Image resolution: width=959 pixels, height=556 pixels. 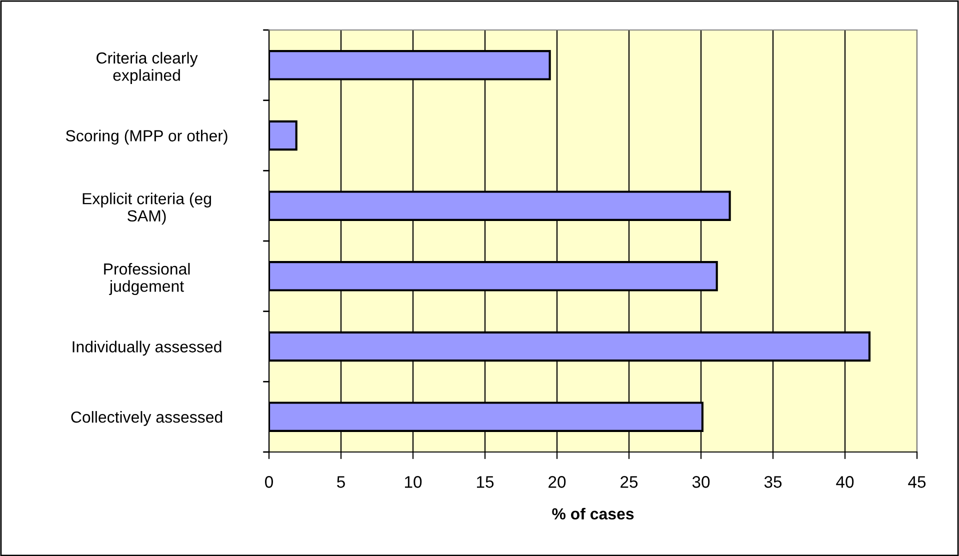 I want to click on x-tick-label: 45, so click(x=917, y=482).